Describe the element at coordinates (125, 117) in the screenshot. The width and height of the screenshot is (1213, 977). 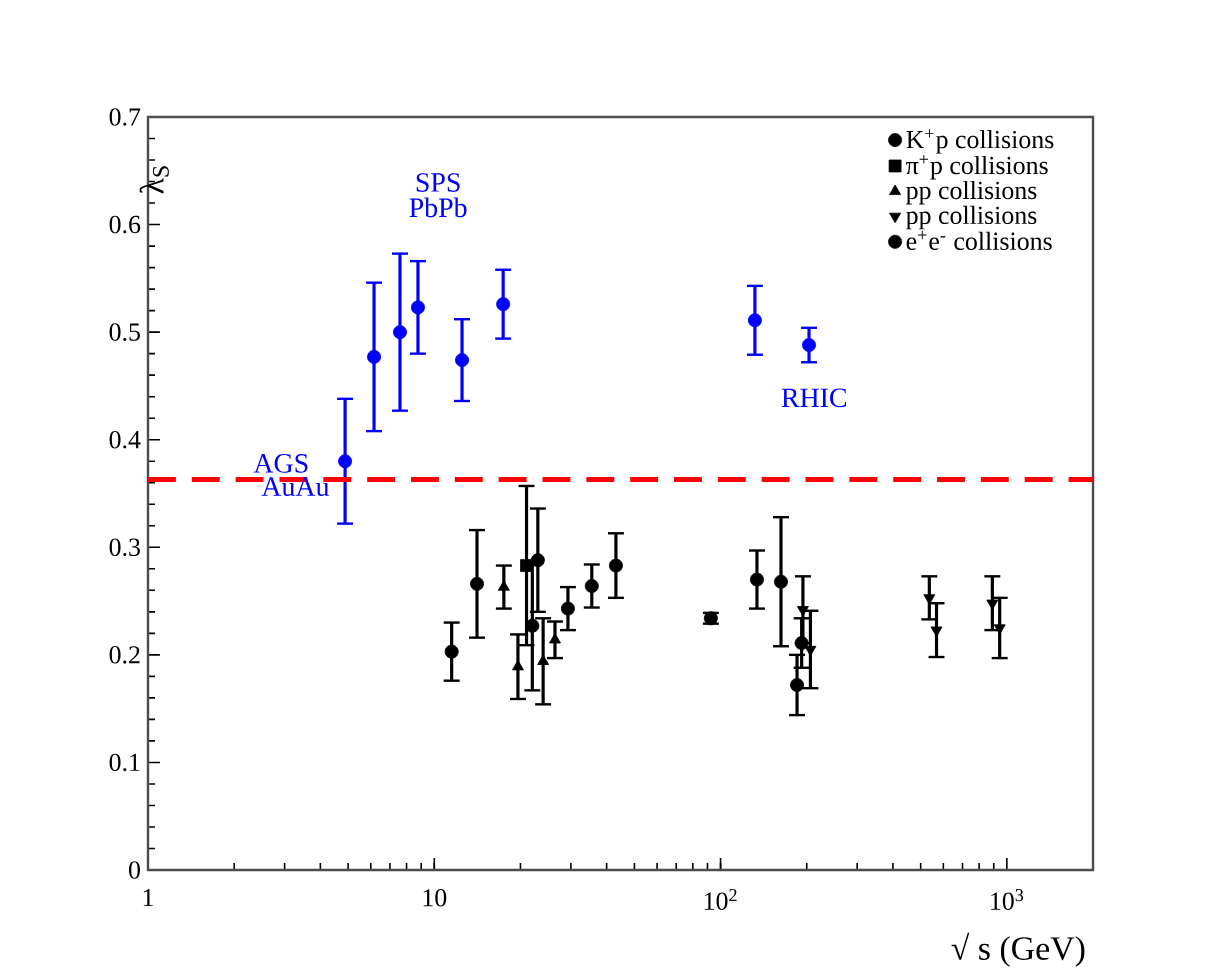
I see `y-tick-label: 0.7` at that location.